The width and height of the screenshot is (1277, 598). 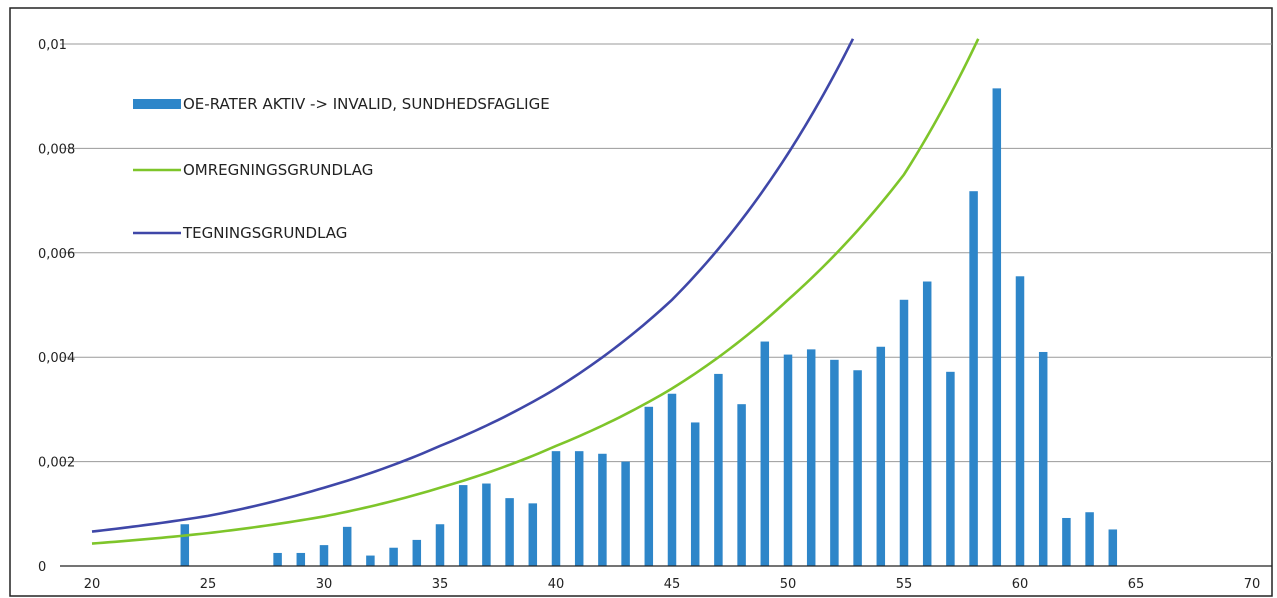 I want to click on x-tick-label: 55, so click(x=904, y=584).